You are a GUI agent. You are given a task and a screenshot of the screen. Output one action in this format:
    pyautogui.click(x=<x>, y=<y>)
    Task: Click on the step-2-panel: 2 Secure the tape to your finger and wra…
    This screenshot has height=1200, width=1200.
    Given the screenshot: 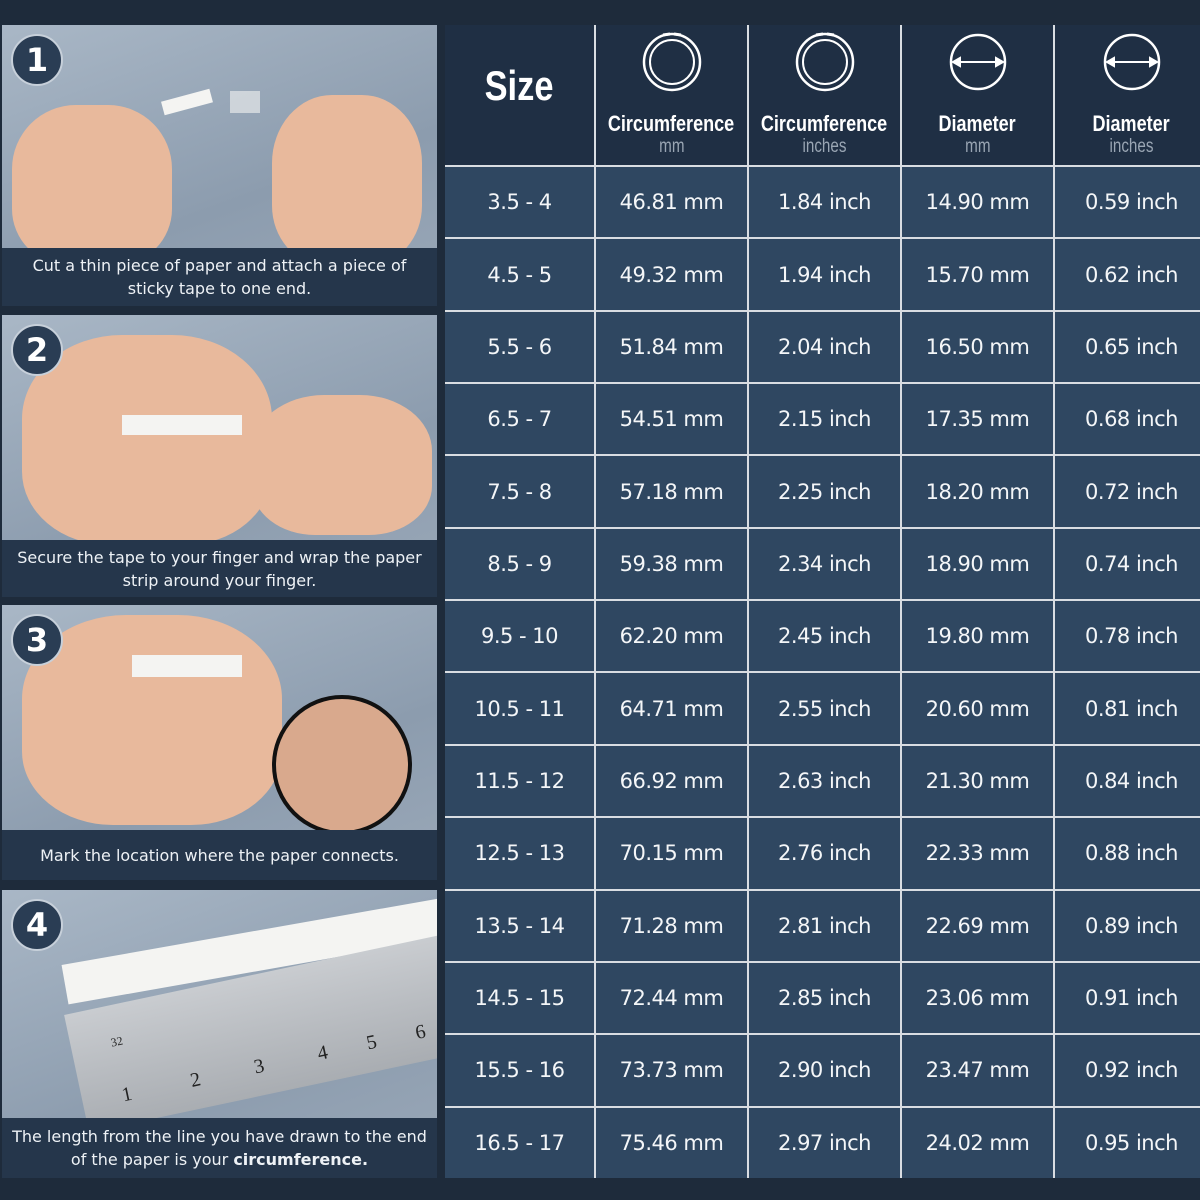 What is the action you would take?
    pyautogui.click(x=219, y=456)
    